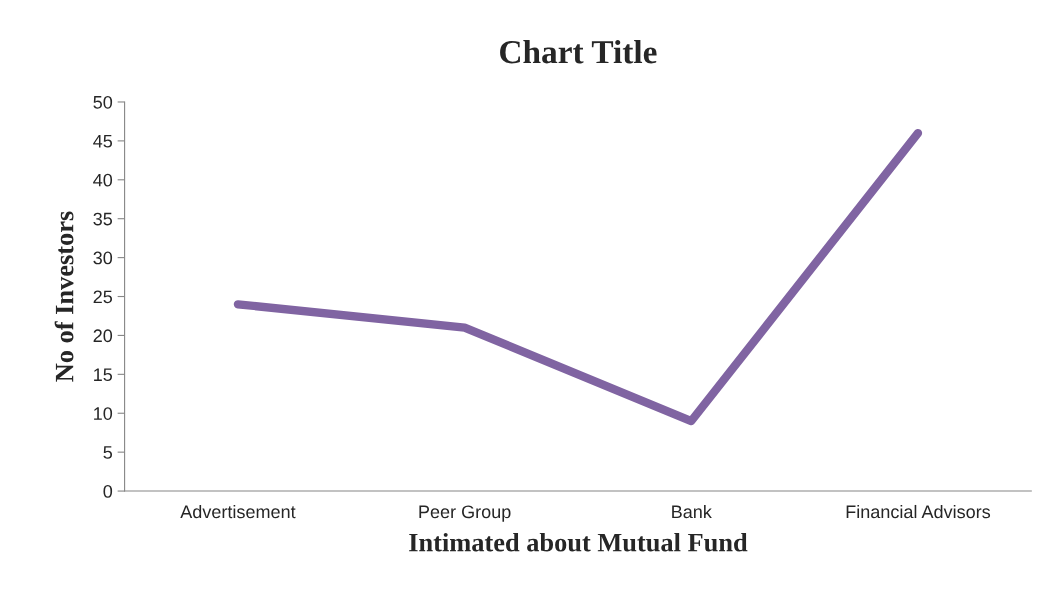  Describe the element at coordinates (692, 511) in the screenshot. I see `x-tick-label: Bank` at that location.